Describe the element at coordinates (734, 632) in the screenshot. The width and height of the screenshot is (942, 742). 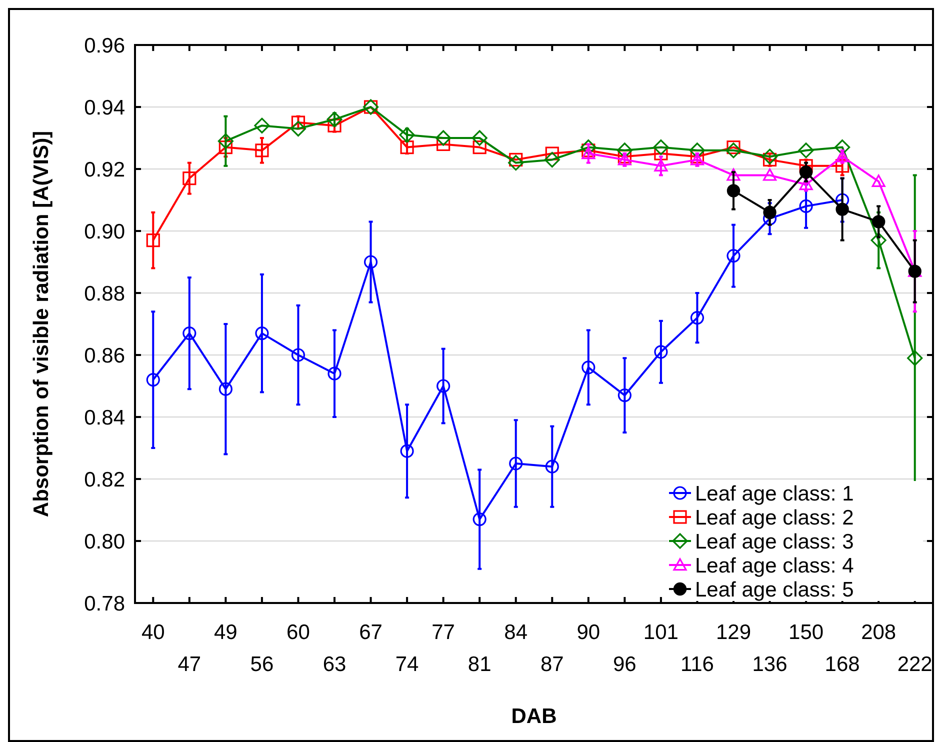
I see `x-tick-label: 129` at that location.